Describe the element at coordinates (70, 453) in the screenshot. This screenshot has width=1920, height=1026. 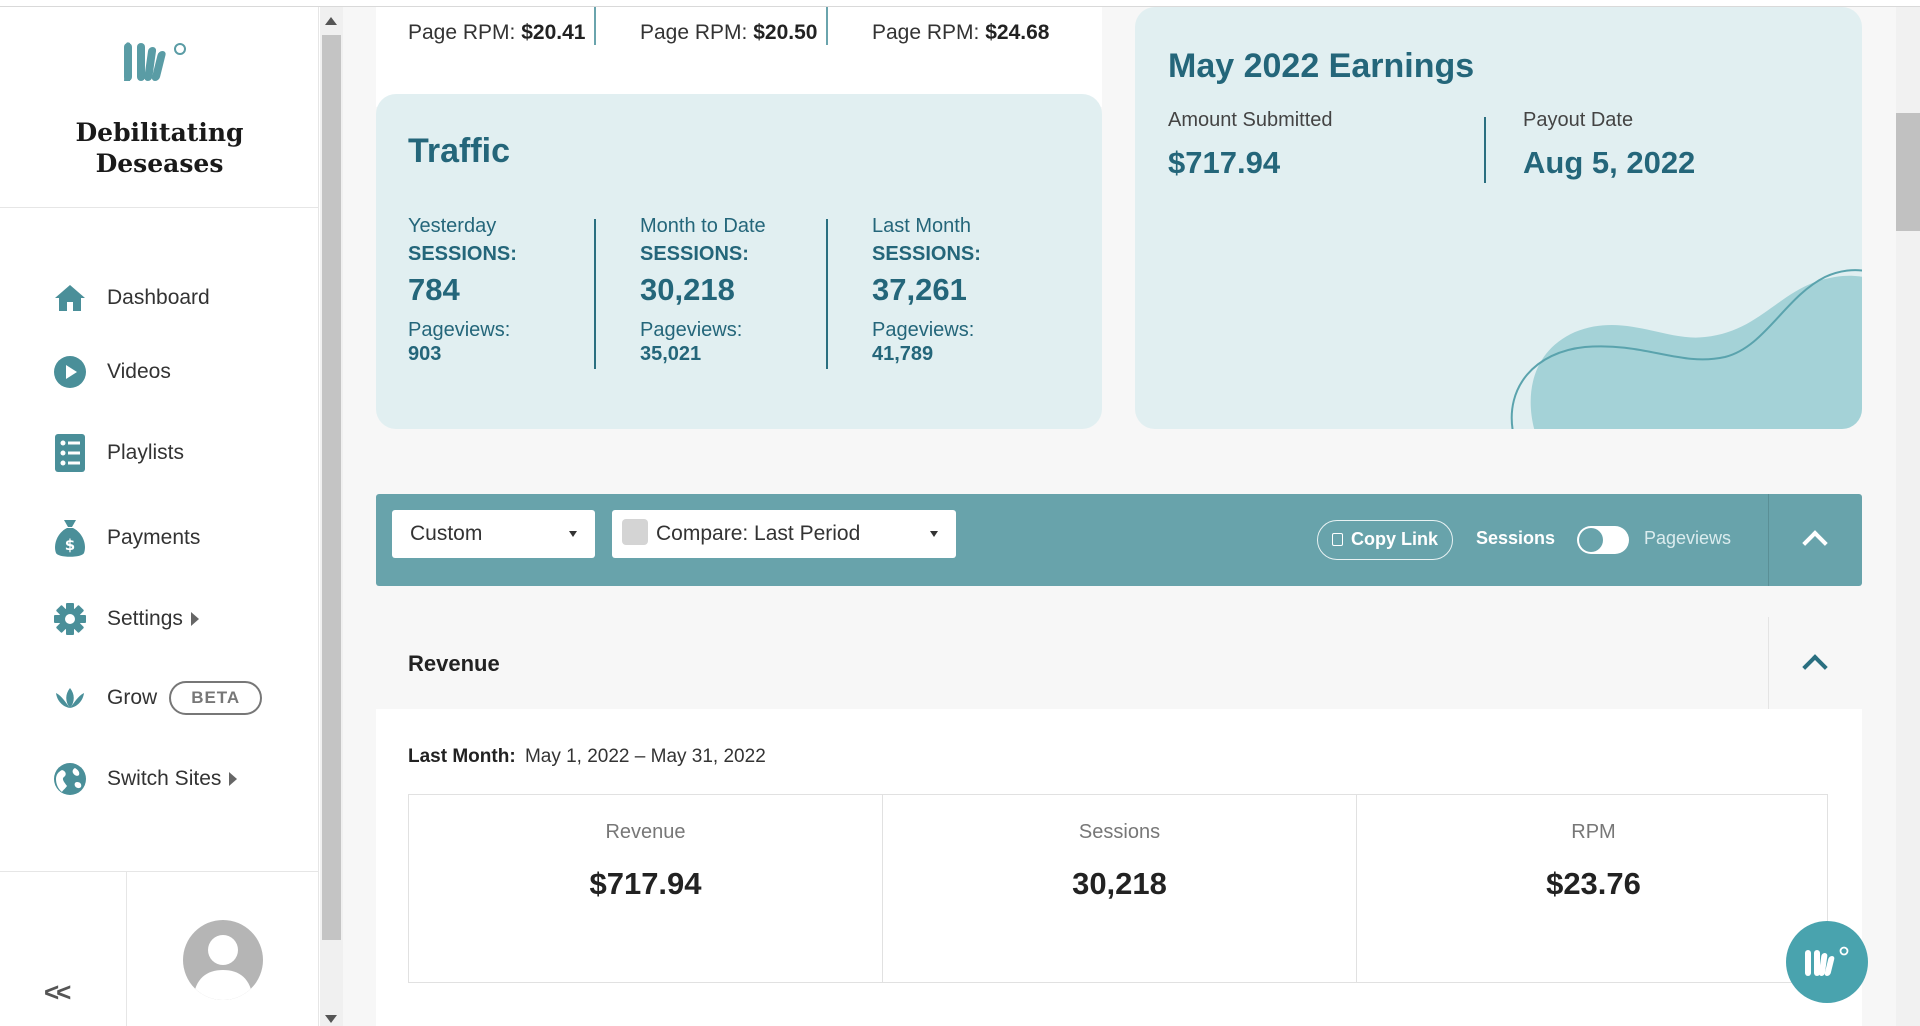
I see `playlist-icon` at that location.